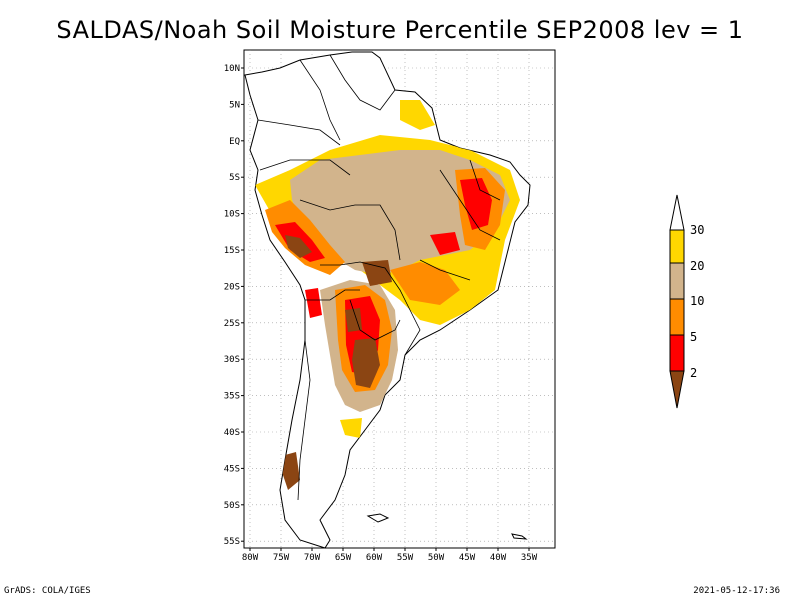  Describe the element at coordinates (686, 301) in the screenshot. I see `colorbar: 30 20 10 5 2` at that location.